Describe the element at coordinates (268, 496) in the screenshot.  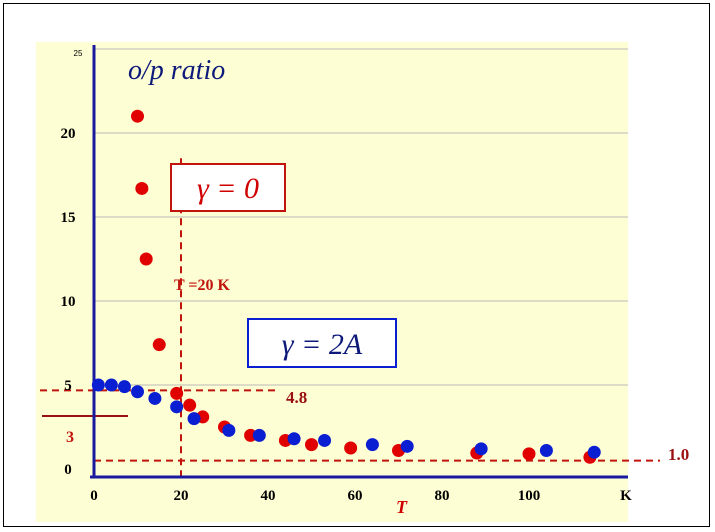
I see `x-tick-40: 40` at that location.